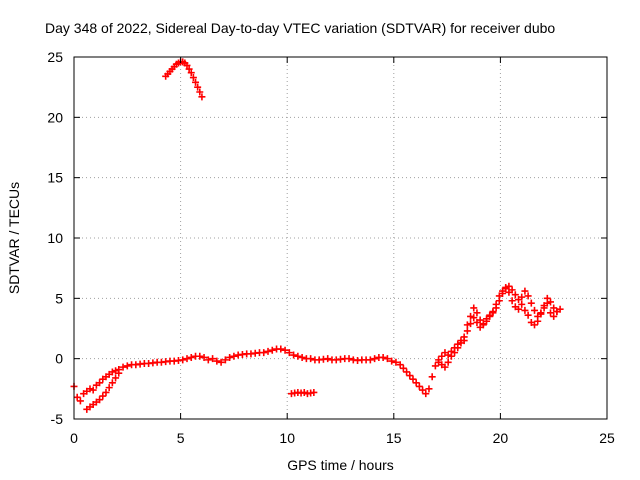 The image size is (640, 480). I want to click on y-tick-label: 0, so click(59, 359).